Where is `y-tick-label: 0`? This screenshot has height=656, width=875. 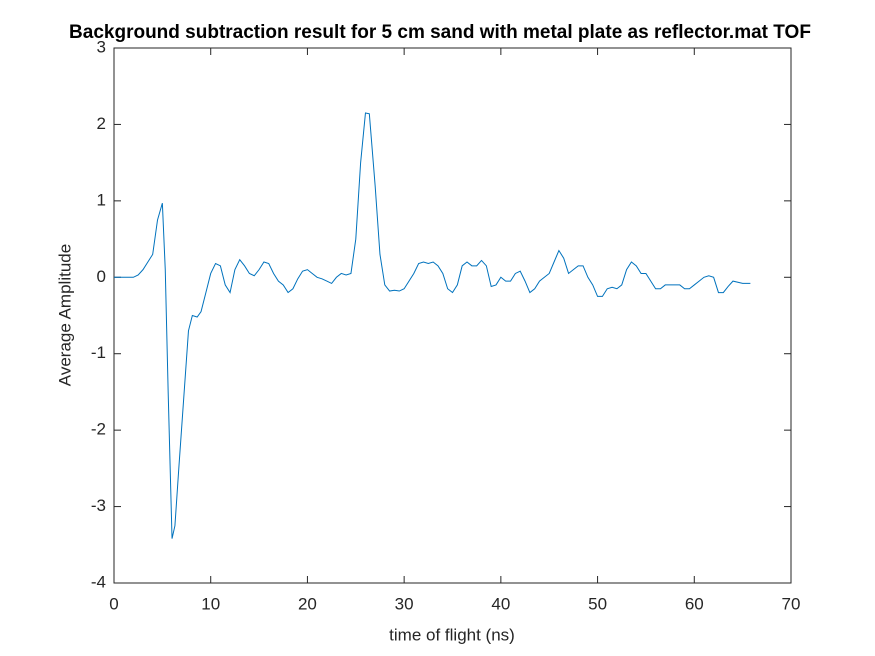 y-tick-label: 0 is located at coordinates (101, 276).